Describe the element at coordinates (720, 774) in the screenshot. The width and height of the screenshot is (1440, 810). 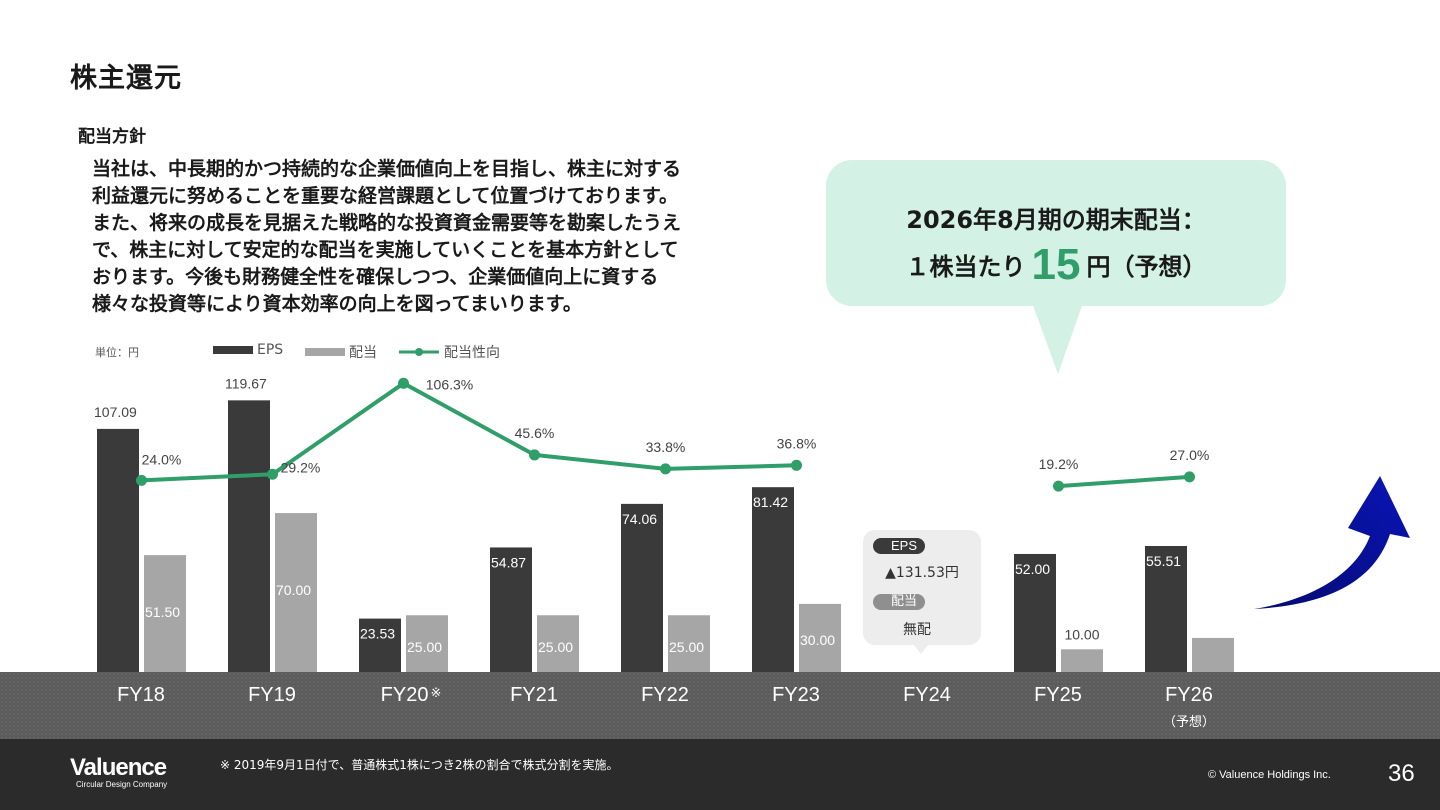
I see `footer-bar` at that location.